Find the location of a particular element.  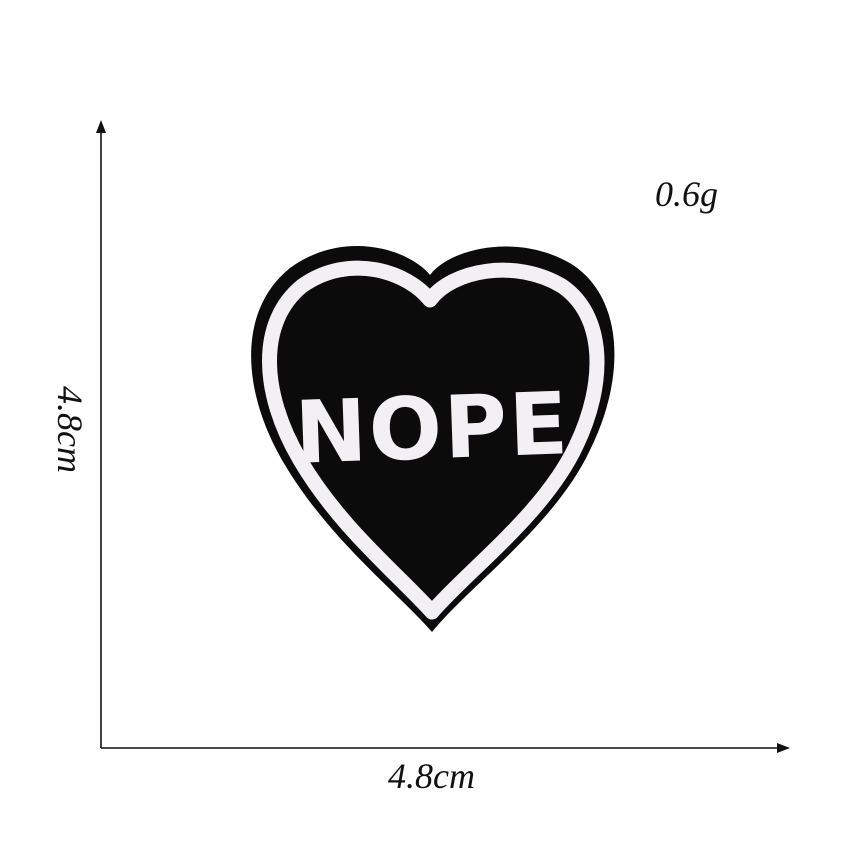

width-label: 4.8cm is located at coordinates (431, 776).